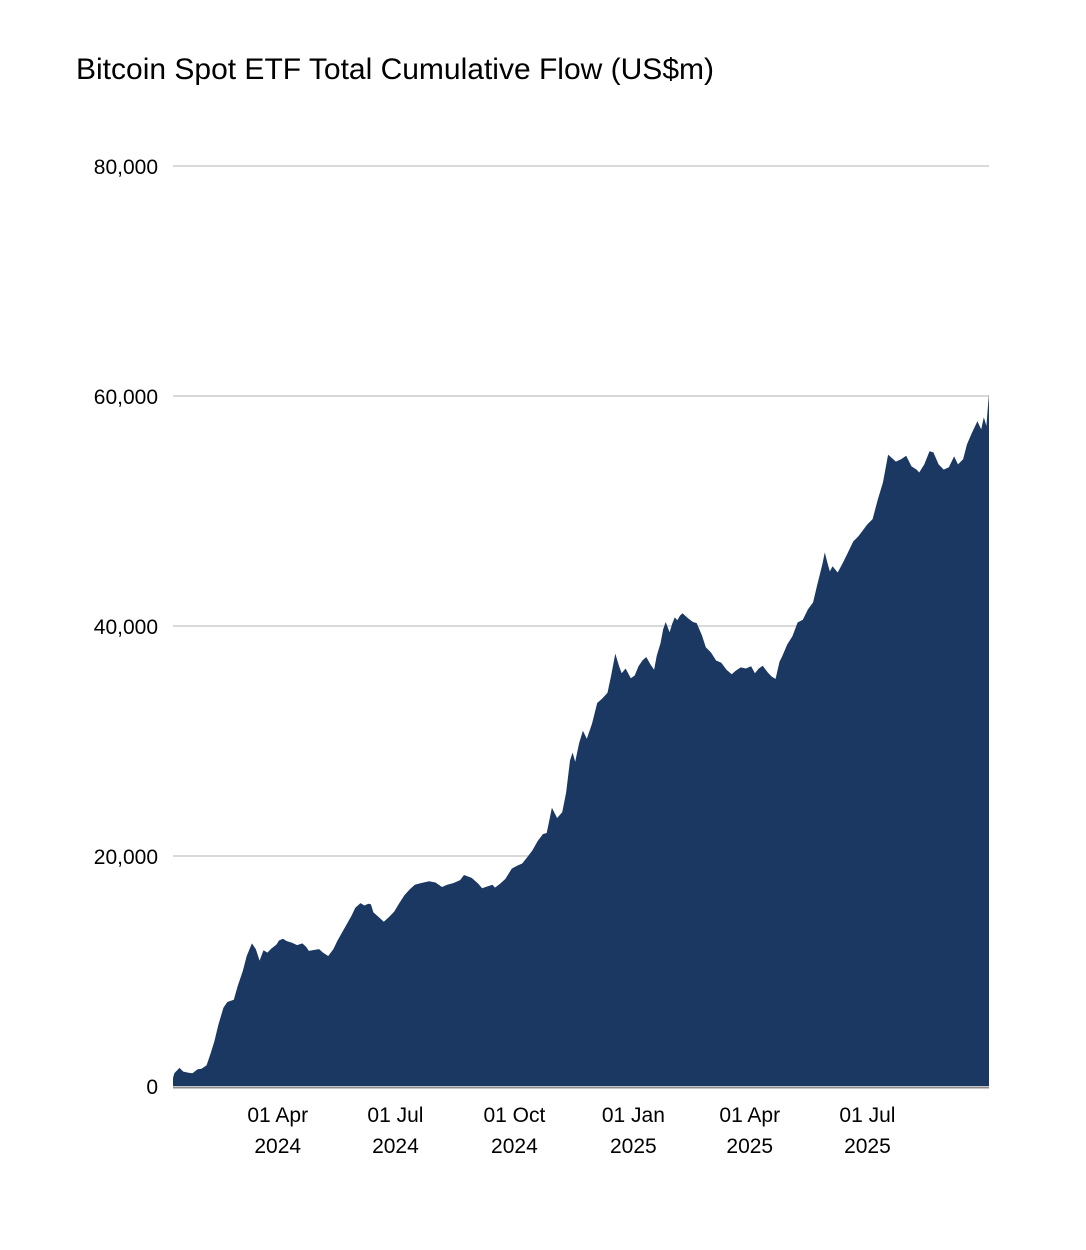 This screenshot has height=1250, width=1086. What do you see at coordinates (126, 167) in the screenshot?
I see `y-axis-label: 80,000` at bounding box center [126, 167].